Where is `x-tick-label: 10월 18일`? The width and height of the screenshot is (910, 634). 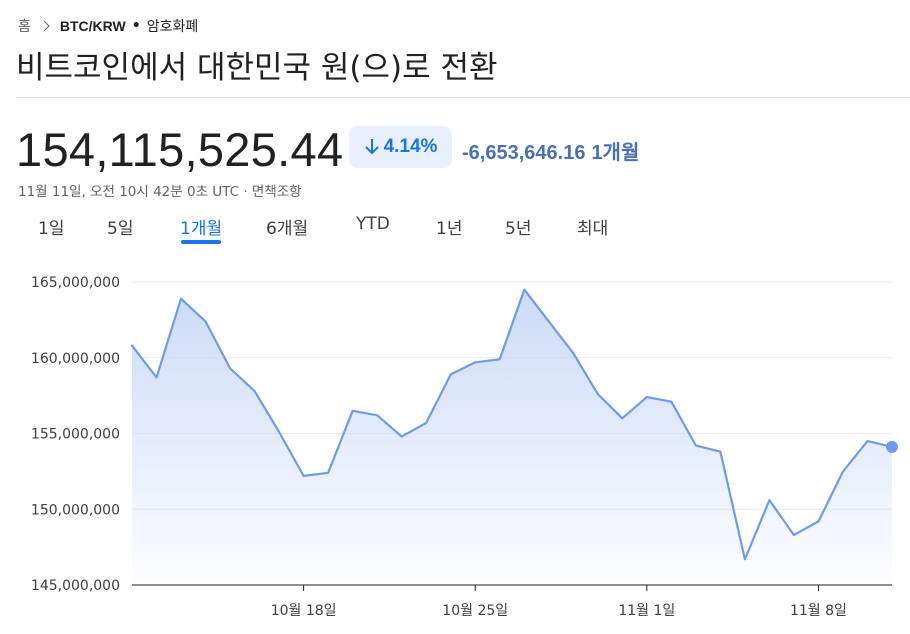 x-tick-label: 10월 18일 is located at coordinates (304, 611).